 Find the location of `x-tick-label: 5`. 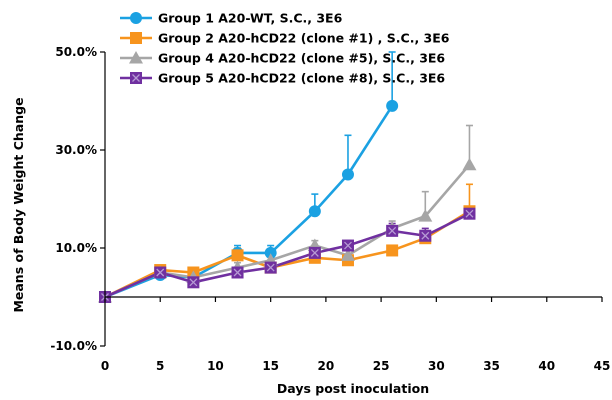

x-tick-label: 5 is located at coordinates (160, 366).